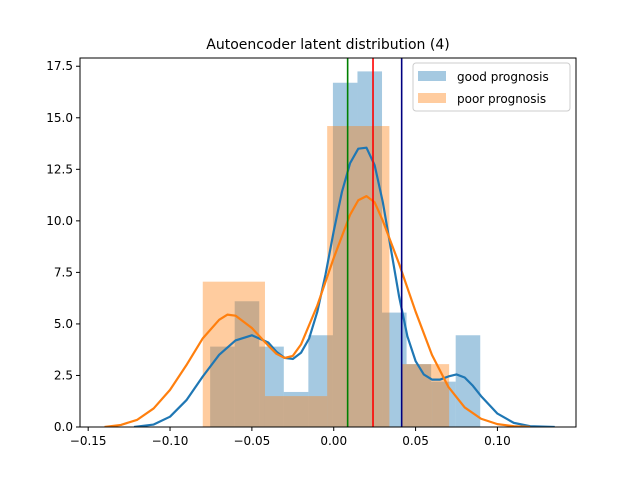  Describe the element at coordinates (503, 77) in the screenshot. I see `legend-label-0: good prognosis` at that location.